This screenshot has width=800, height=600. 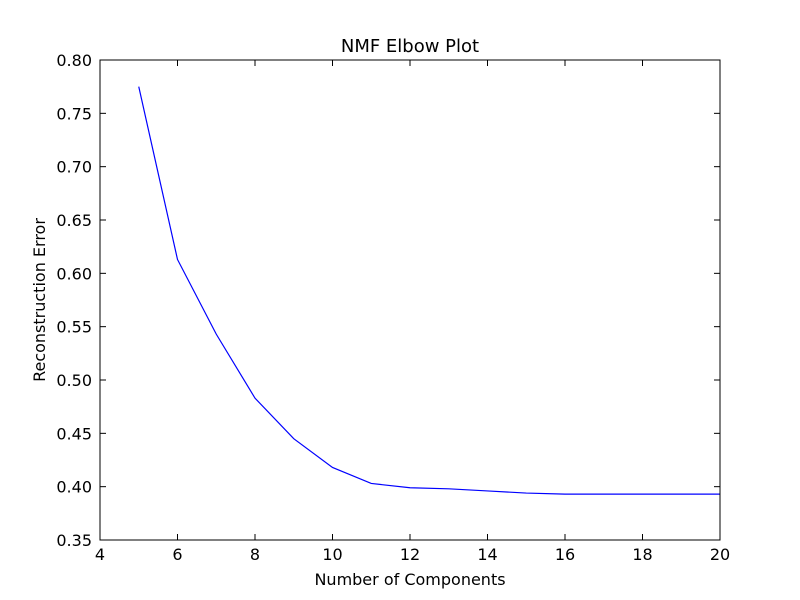 I want to click on x-tick-label: 20, so click(x=720, y=554).